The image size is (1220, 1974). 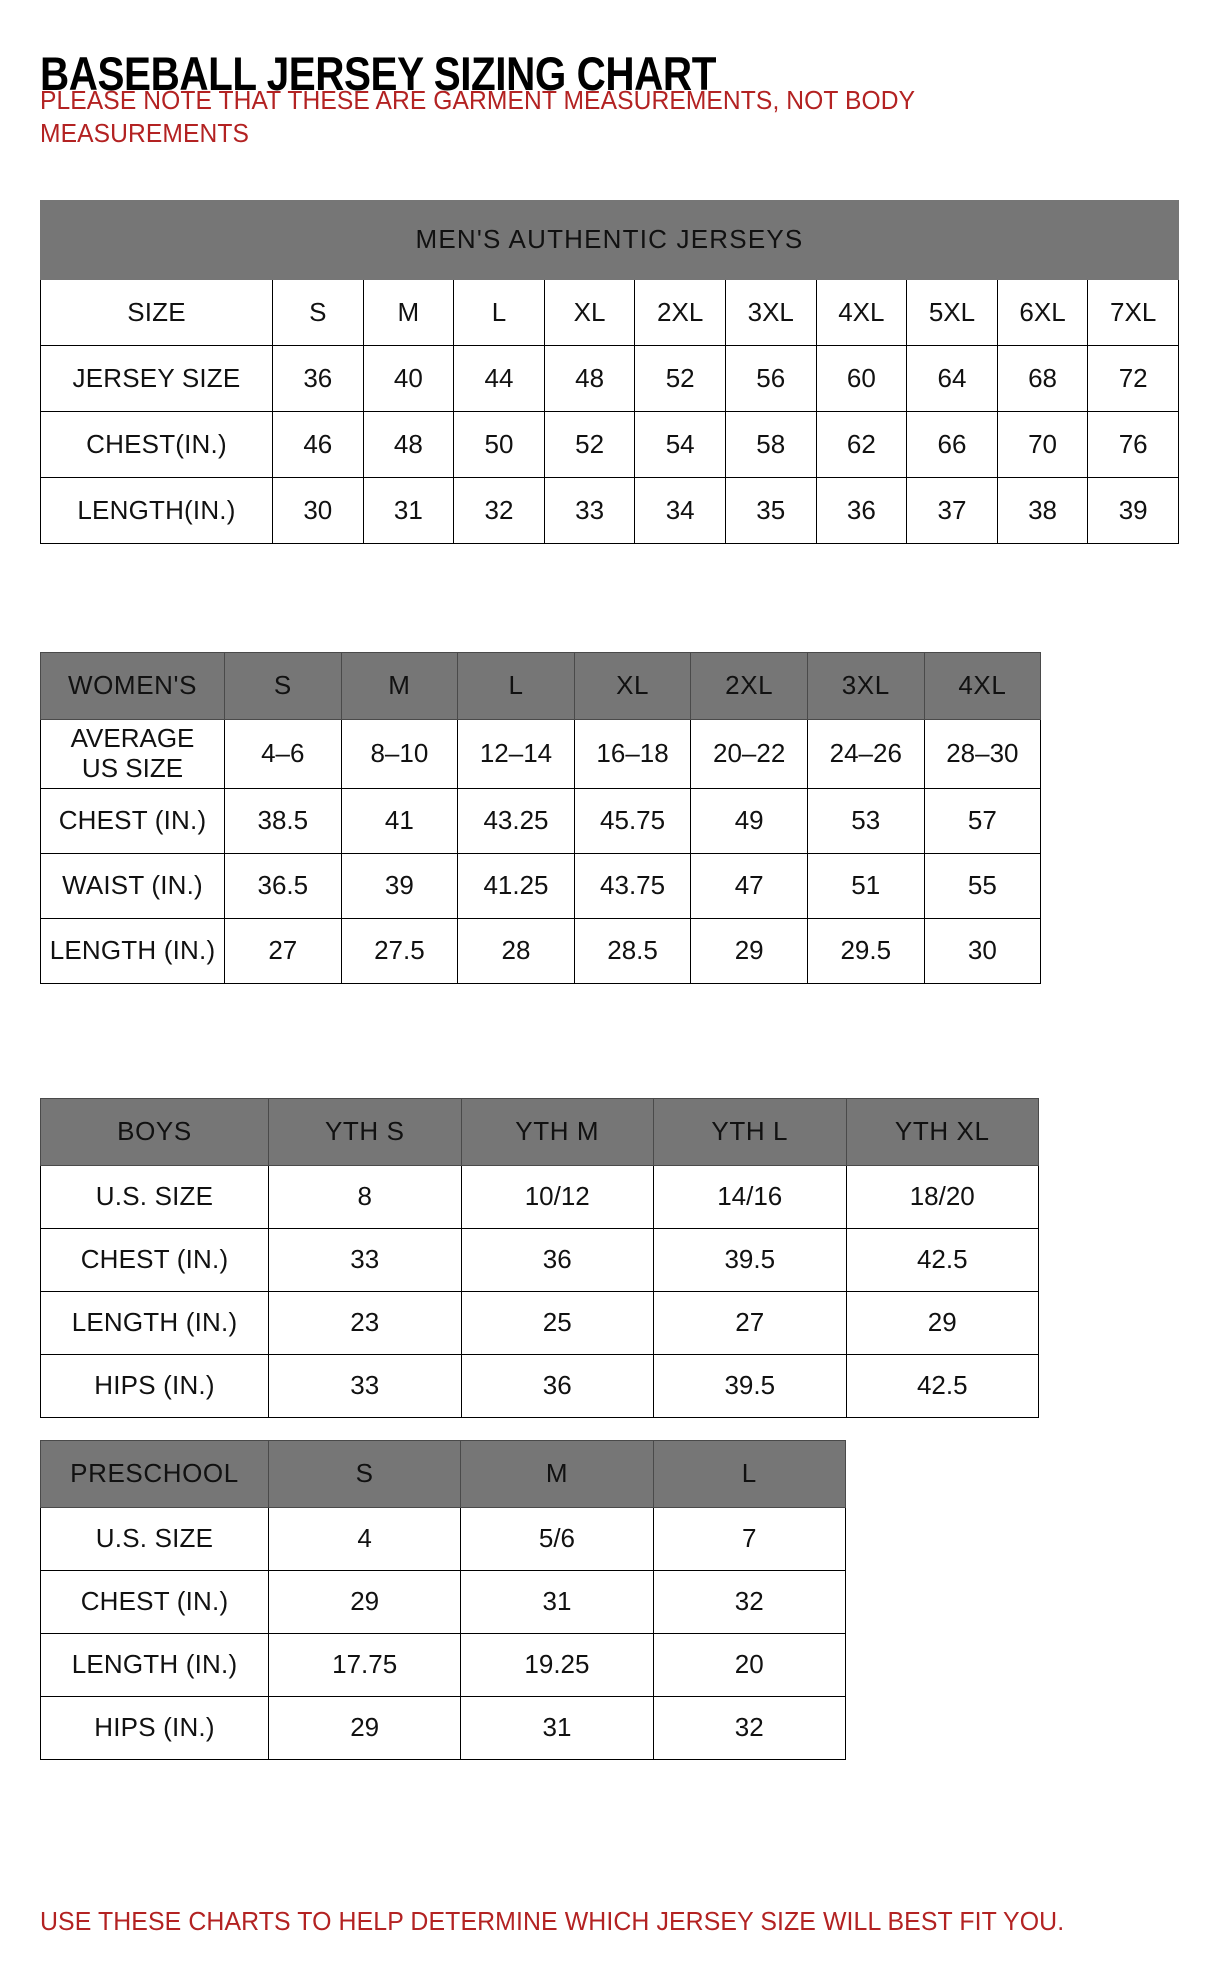 I want to click on column-header: 6XL, so click(x=1042, y=312).